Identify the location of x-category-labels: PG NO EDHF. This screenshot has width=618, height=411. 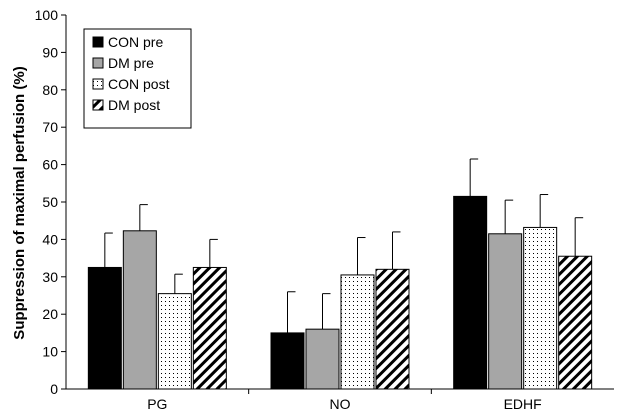
(344, 403).